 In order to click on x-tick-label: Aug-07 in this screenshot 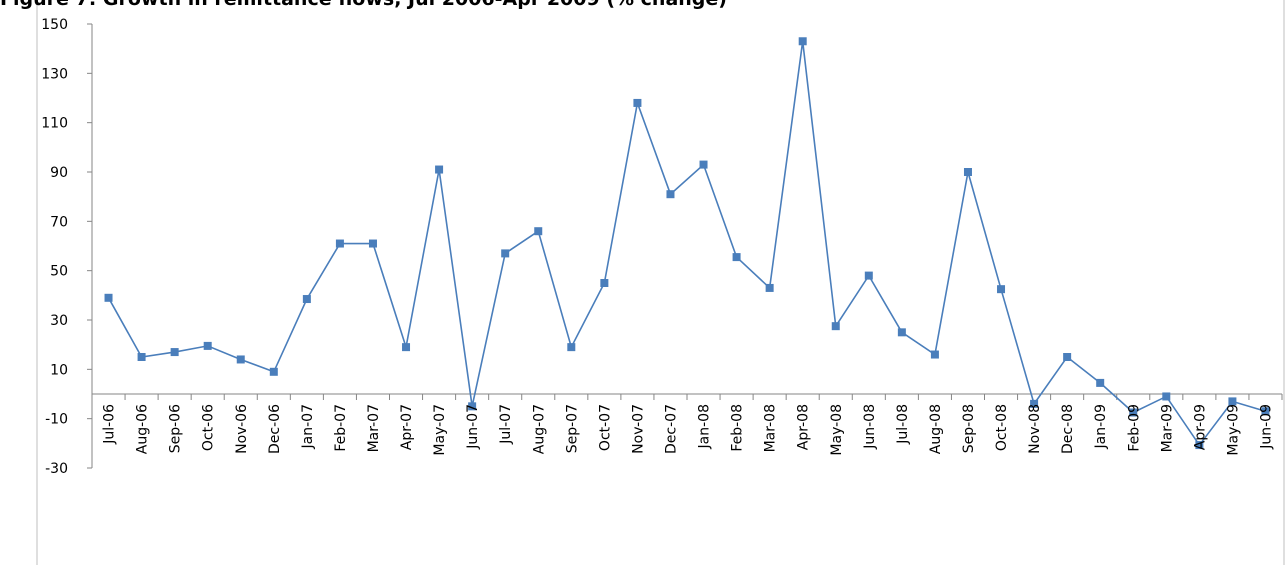, I will do `click(539, 429)`.